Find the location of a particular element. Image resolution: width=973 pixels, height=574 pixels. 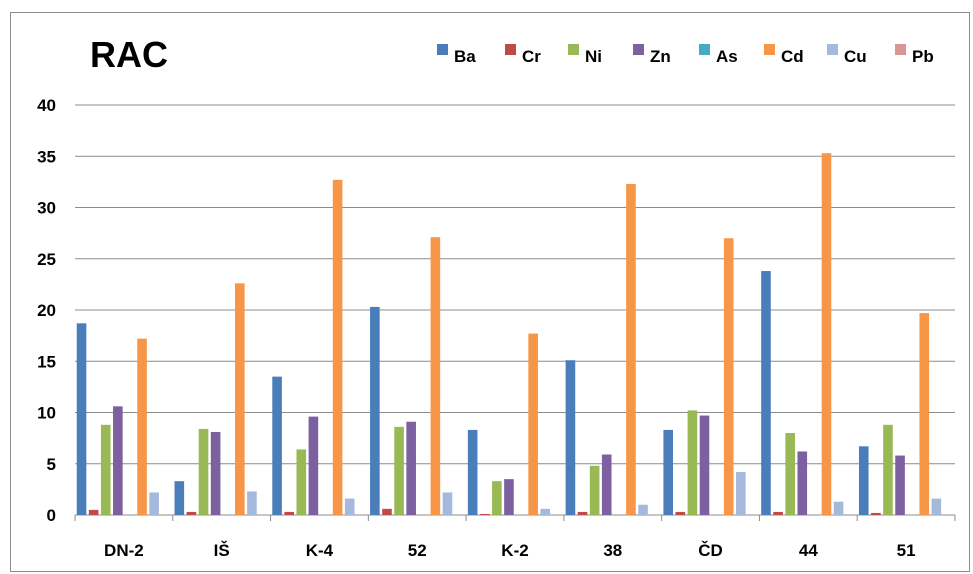

y-tick-label: 40 is located at coordinates (46, 105).